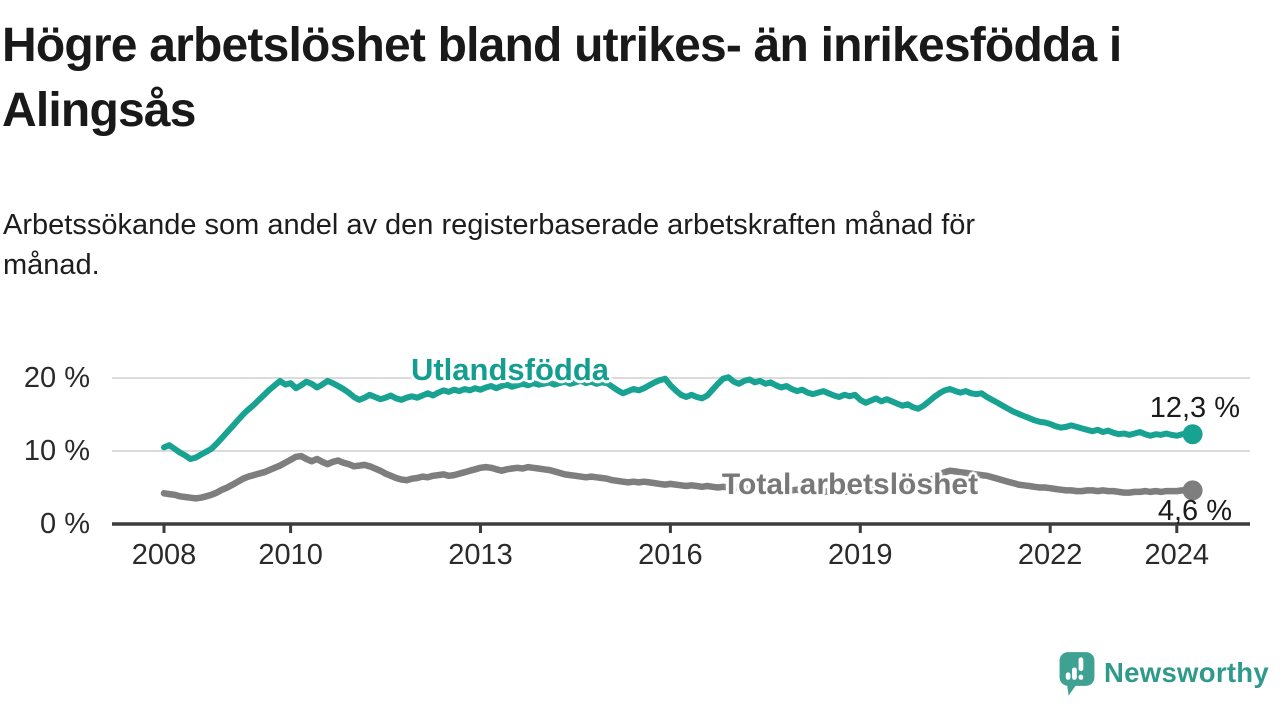 Image resolution: width=1280 pixels, height=720 pixels. I want to click on end-value-label-utlandsfodda: 12,3 %, so click(1194, 408).